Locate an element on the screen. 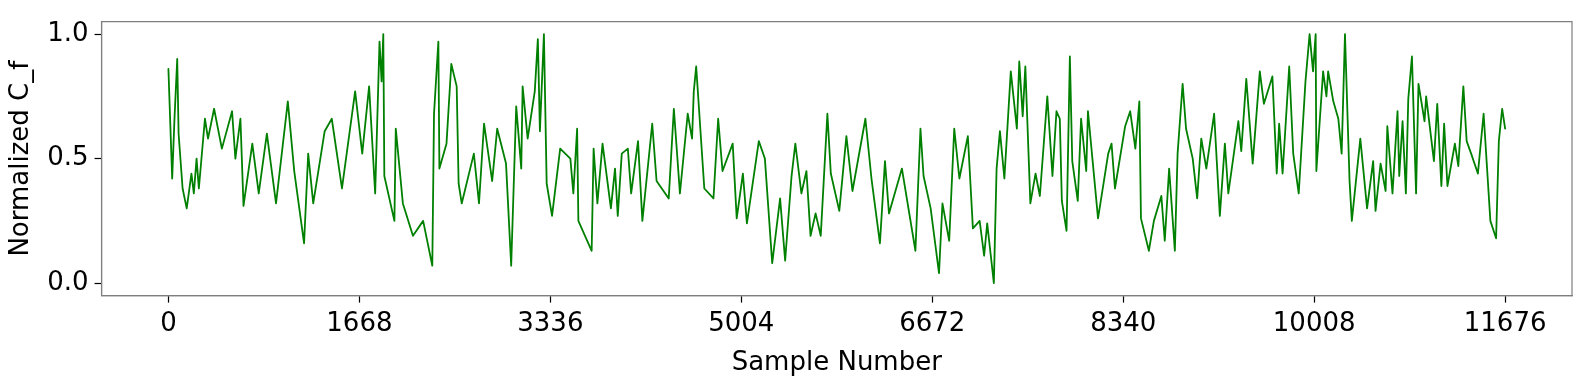 The height and width of the screenshot is (383, 1578). x-axis-title: Sample Number is located at coordinates (837, 361).